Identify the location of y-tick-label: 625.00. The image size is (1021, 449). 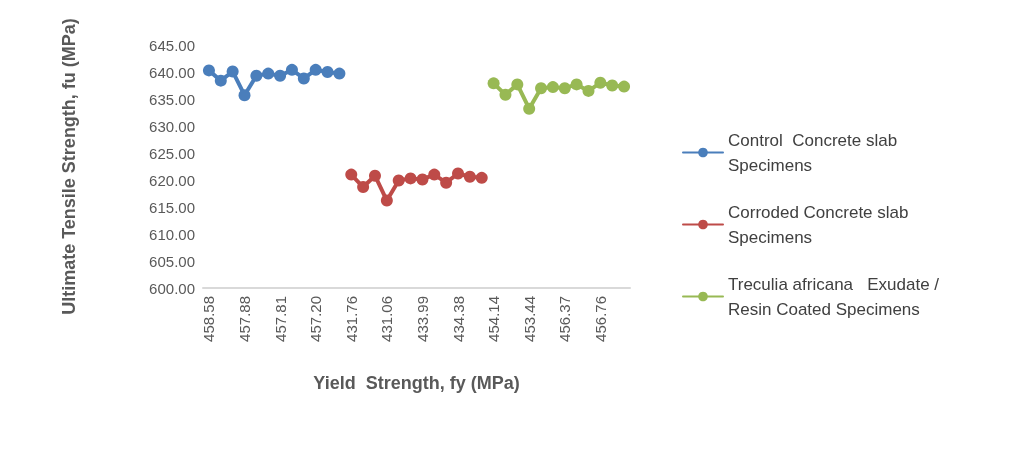
(172, 153).